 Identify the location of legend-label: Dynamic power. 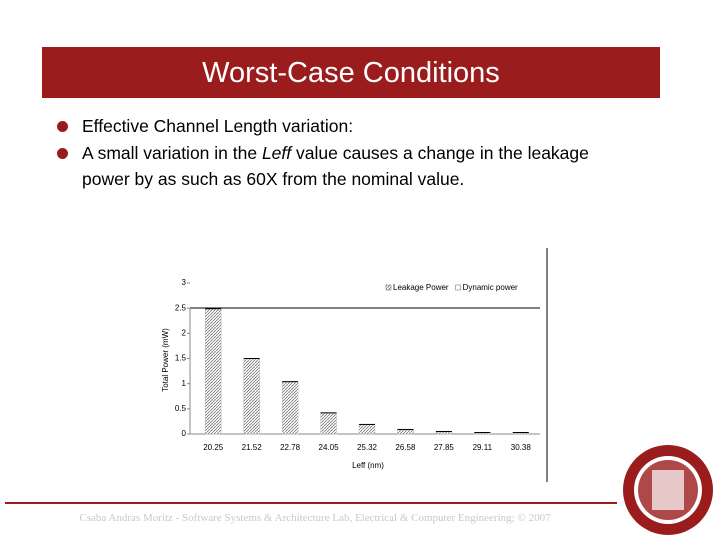
(490, 287).